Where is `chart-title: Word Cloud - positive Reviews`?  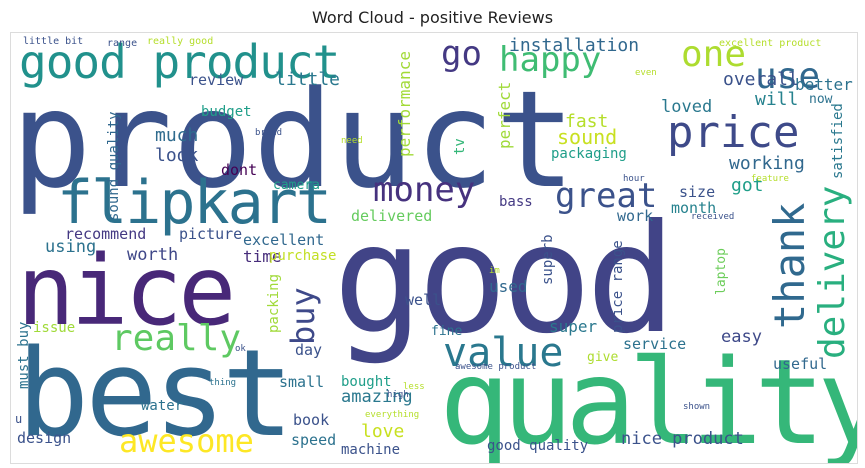 chart-title: Word Cloud - positive Reviews is located at coordinates (432, 17).